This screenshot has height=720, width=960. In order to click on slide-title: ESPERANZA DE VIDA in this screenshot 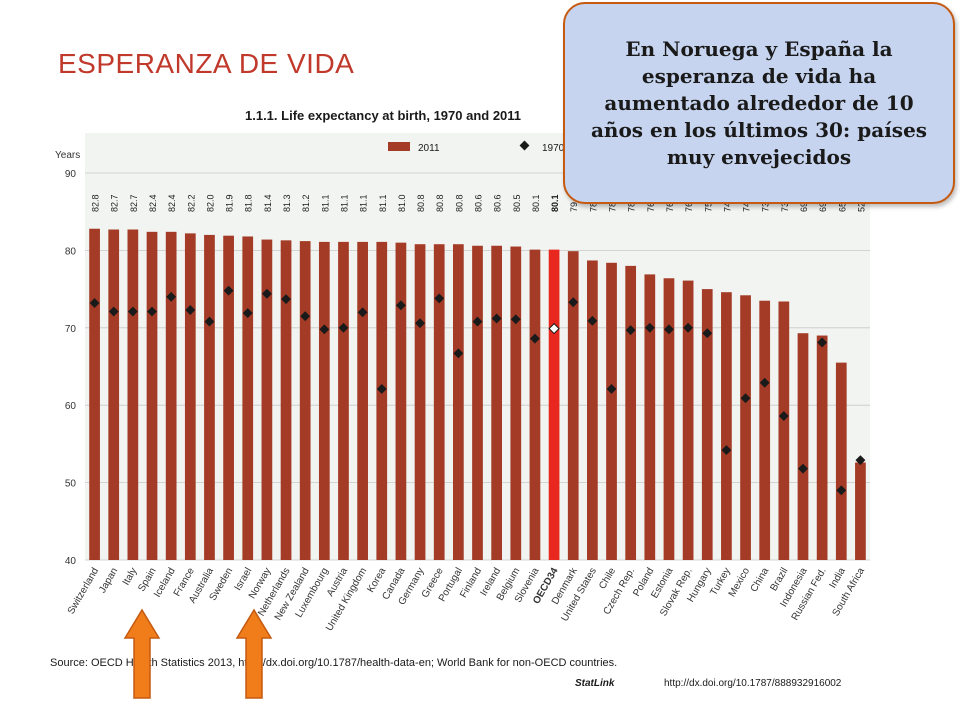, I will do `click(206, 63)`.